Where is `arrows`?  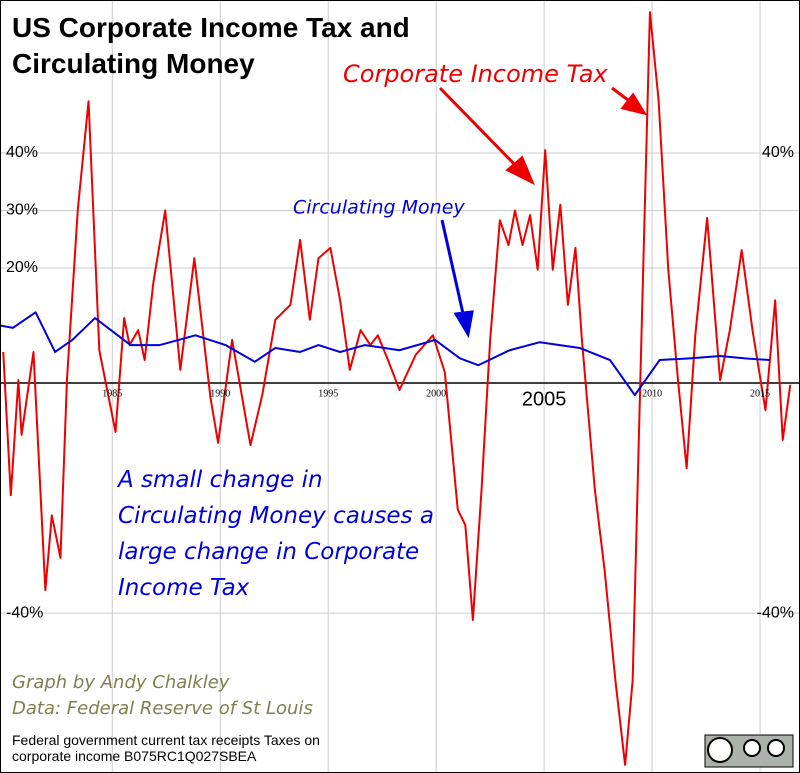 arrows is located at coordinates (543, 136).